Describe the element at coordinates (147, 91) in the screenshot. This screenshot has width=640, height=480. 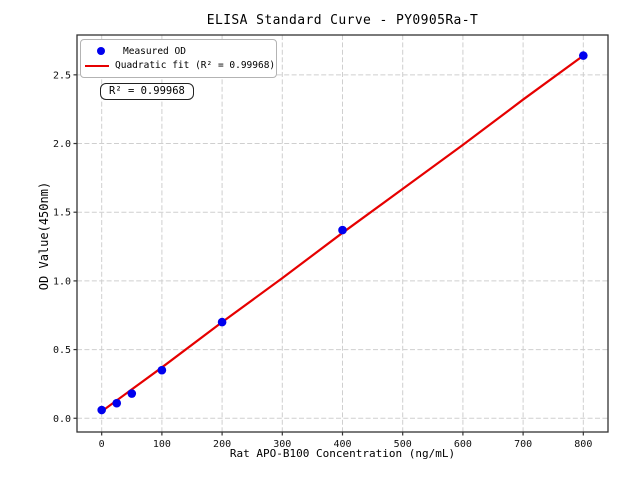
I see `r-squared-annotation: R² = 0.99968` at that location.